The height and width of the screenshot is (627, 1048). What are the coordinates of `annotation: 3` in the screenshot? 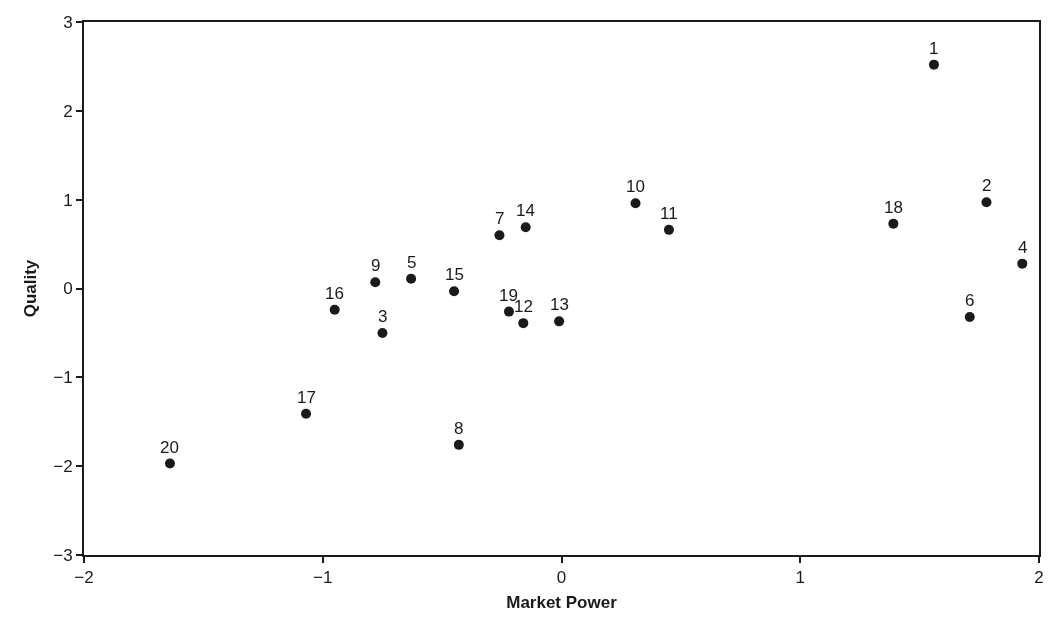 It's located at (383, 316).